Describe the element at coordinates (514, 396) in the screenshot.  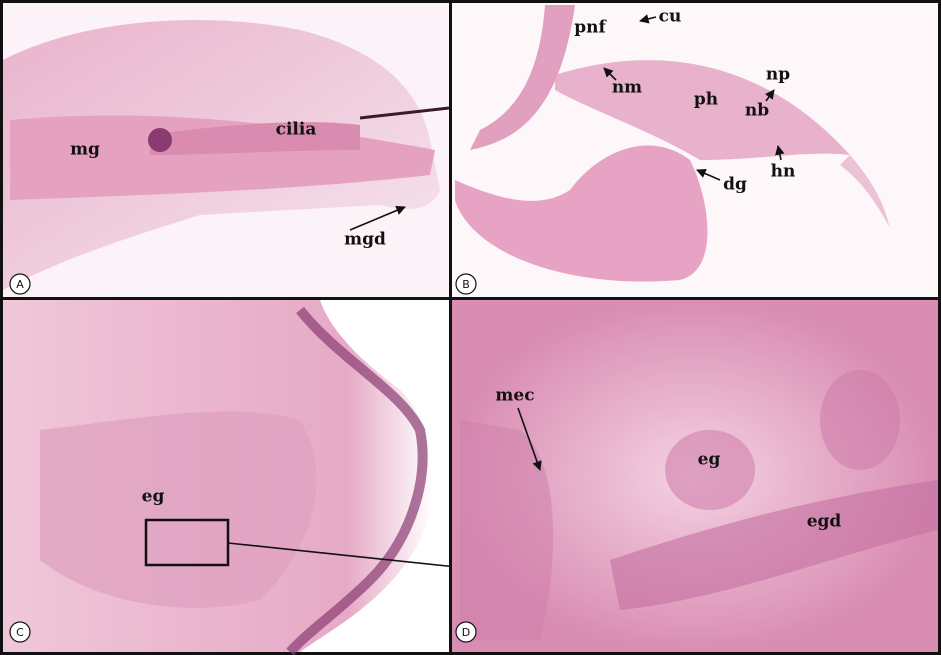
I see `structure-label: mec` at that location.